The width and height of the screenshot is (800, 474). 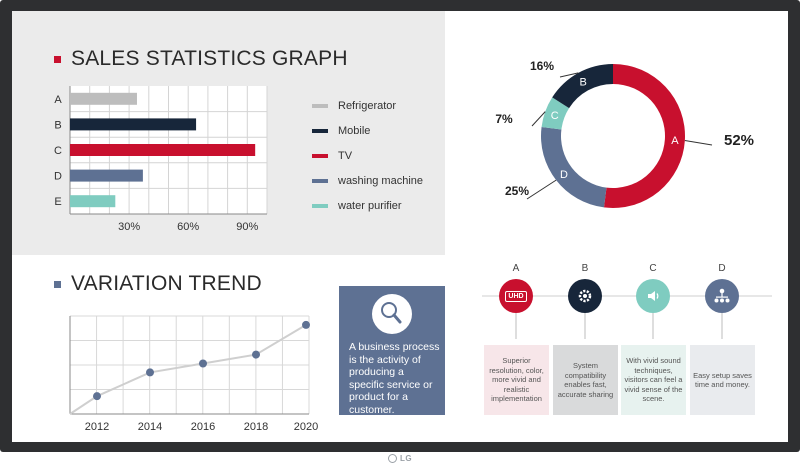 What do you see at coordinates (354, 130) in the screenshot?
I see `legend-label: Mobile` at bounding box center [354, 130].